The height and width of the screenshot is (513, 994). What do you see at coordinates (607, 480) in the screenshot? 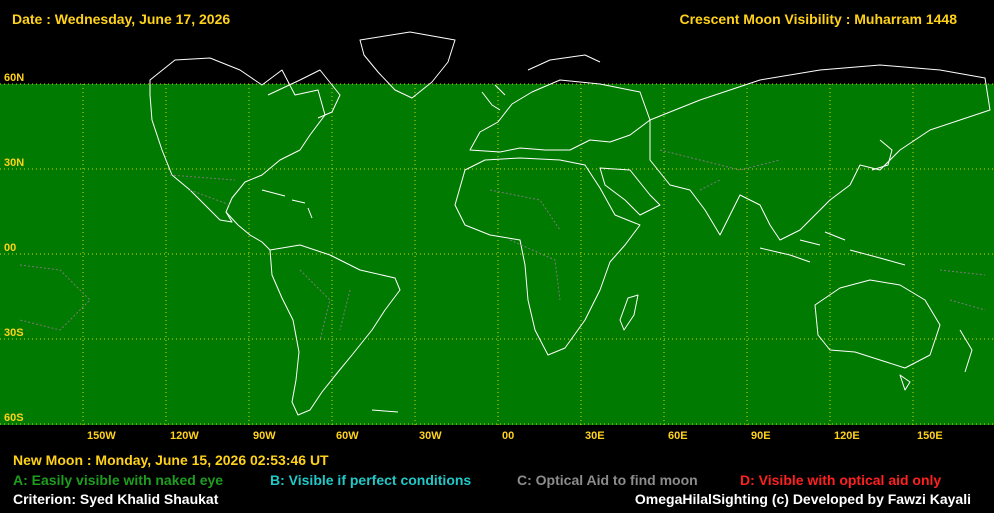
I see `legend-item-c: C: Optical Aid to find moon` at bounding box center [607, 480].